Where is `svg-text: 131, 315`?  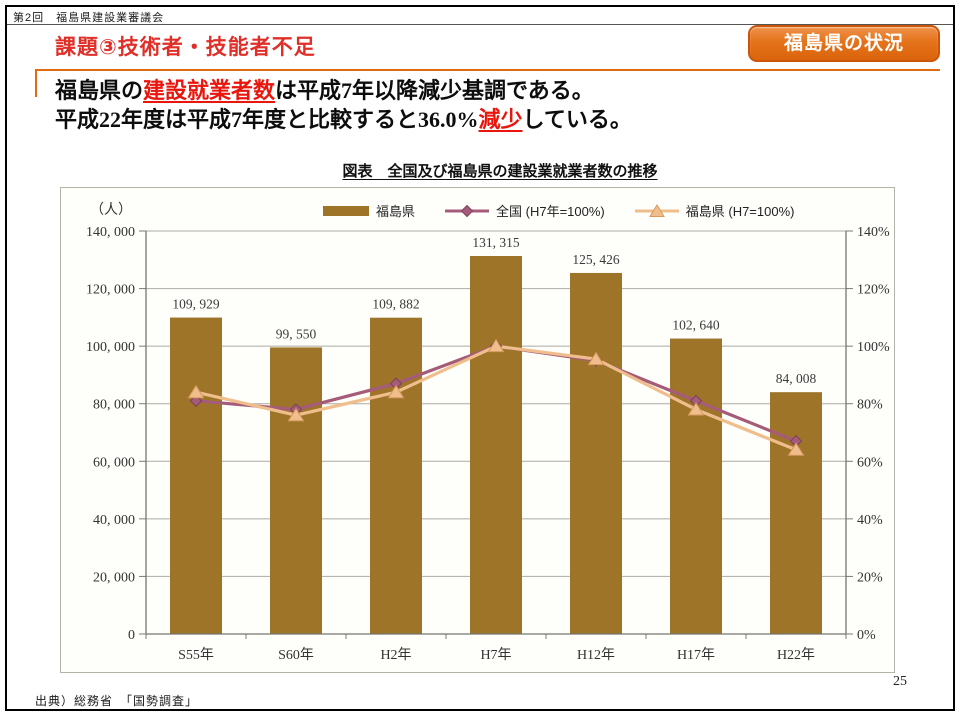 svg-text: 131, 315 is located at coordinates (496, 242).